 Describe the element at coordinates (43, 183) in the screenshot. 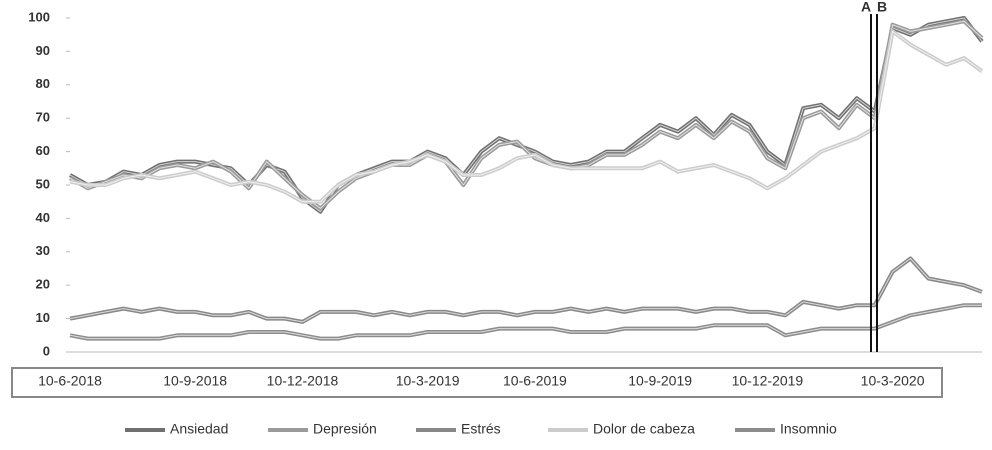

I see `y-tick-label: 50` at that location.